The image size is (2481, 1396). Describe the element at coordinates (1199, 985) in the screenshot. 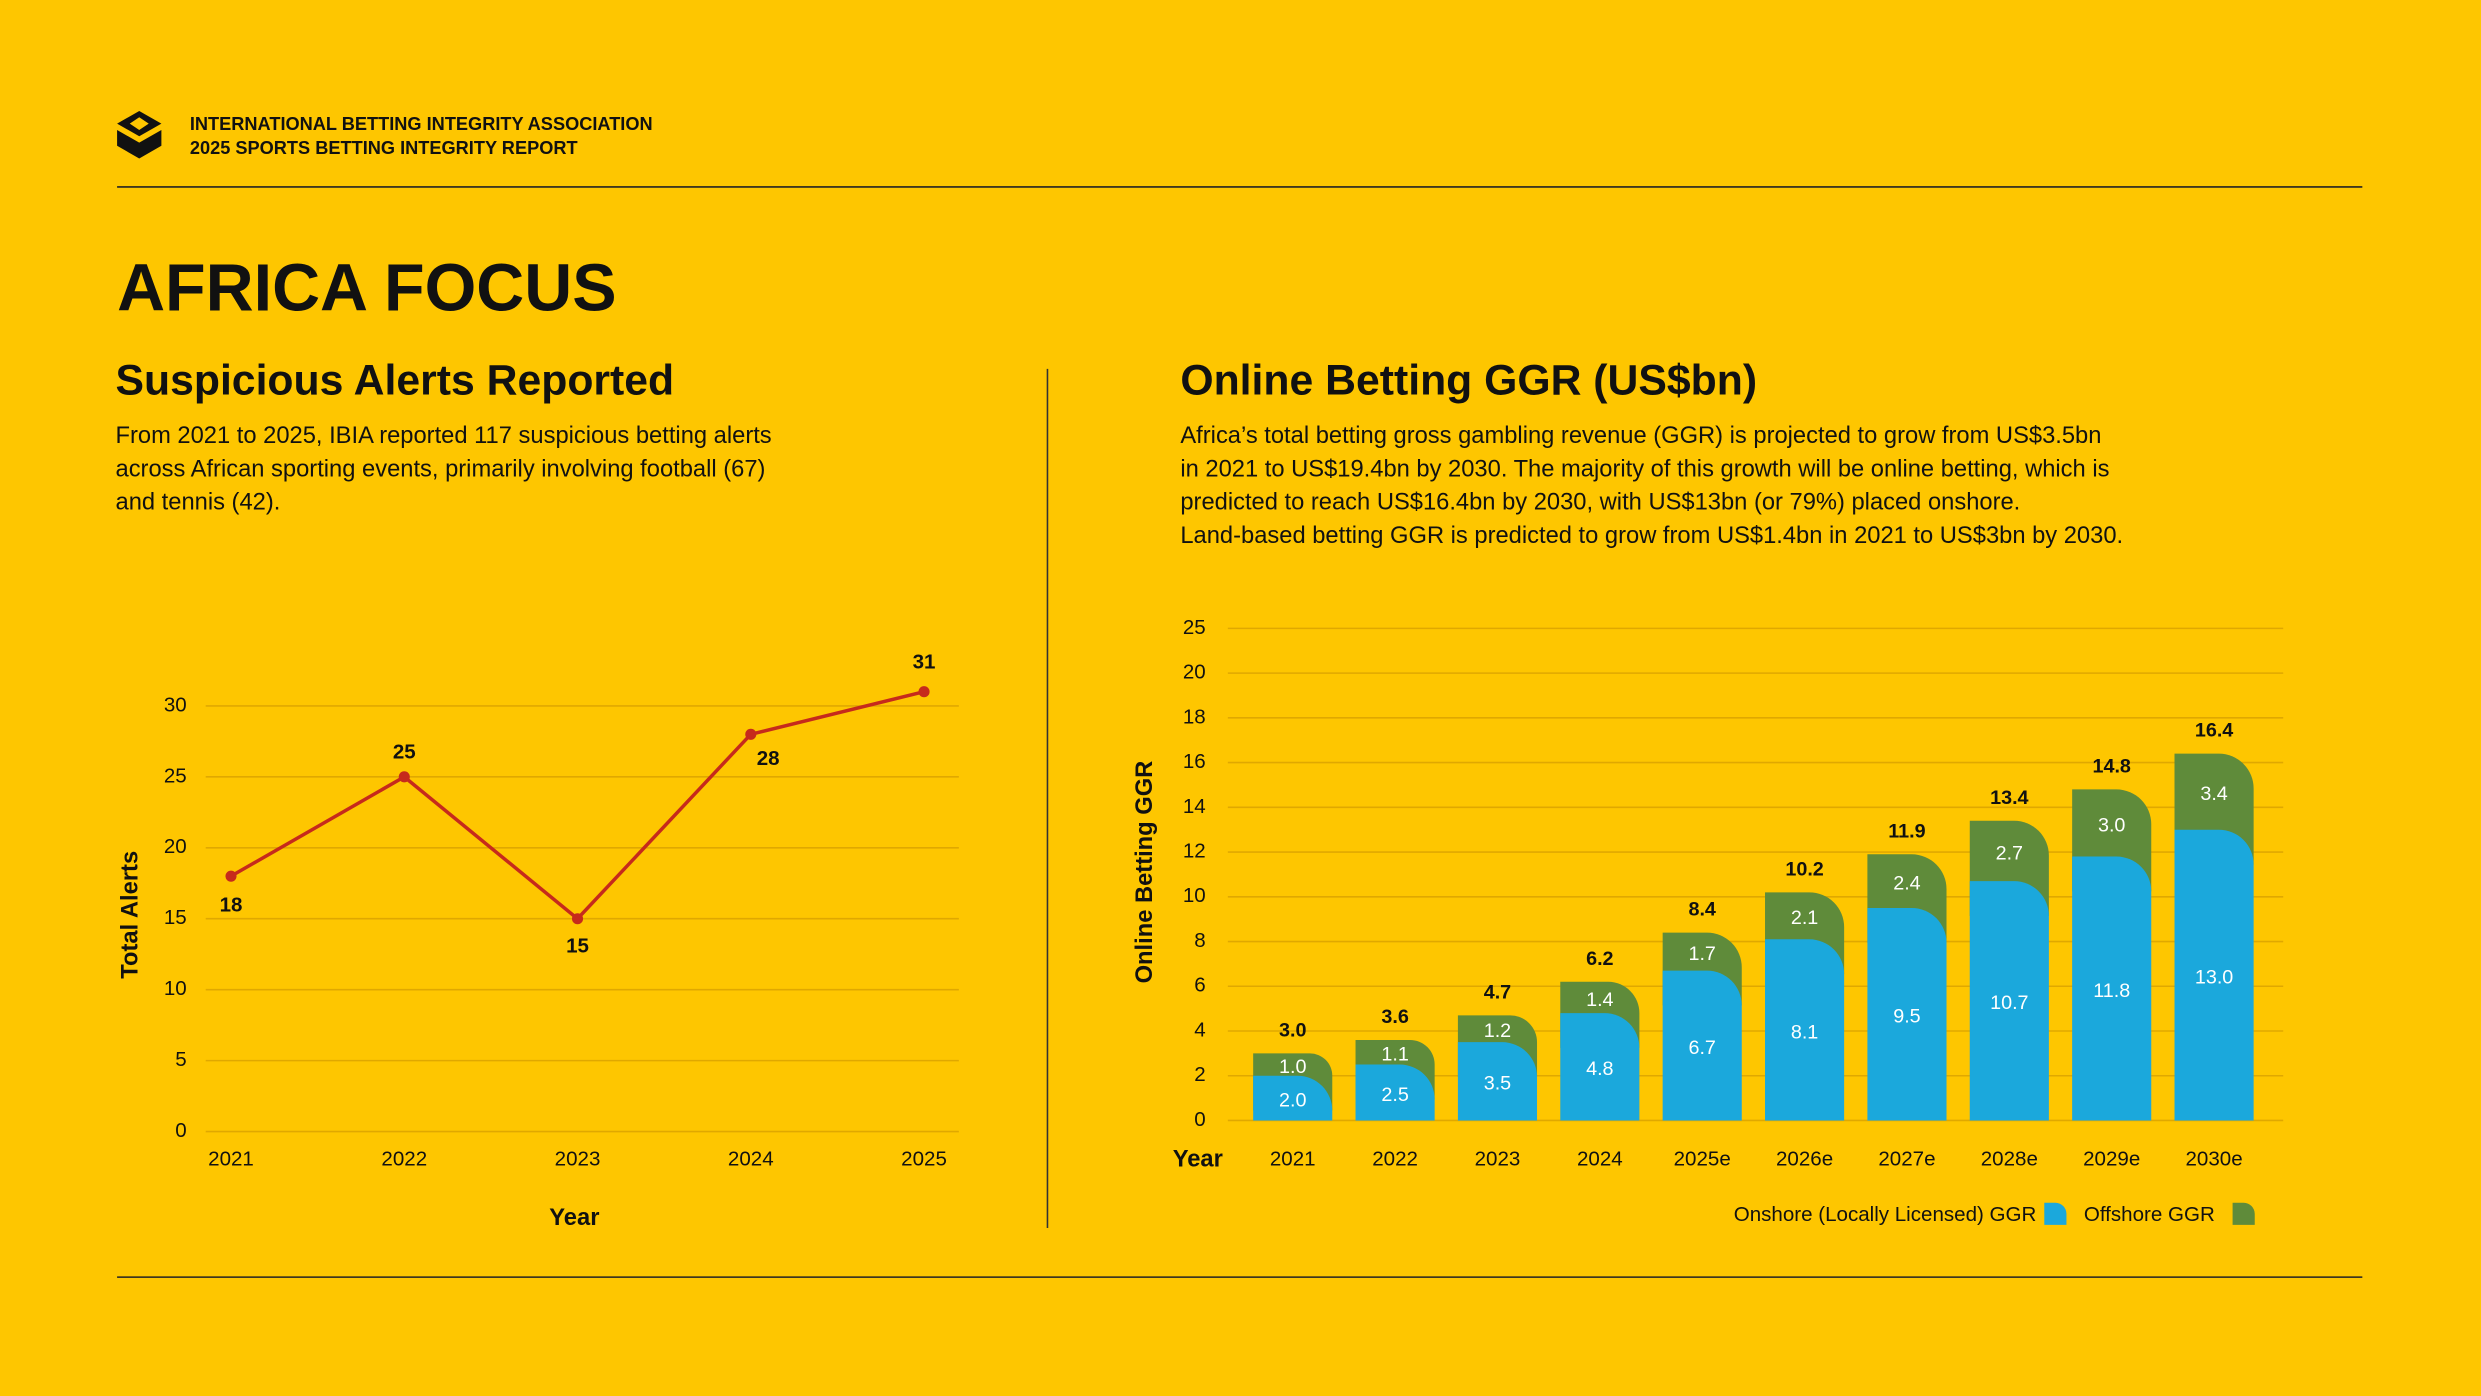

I see `y-tick-label: 6` at that location.